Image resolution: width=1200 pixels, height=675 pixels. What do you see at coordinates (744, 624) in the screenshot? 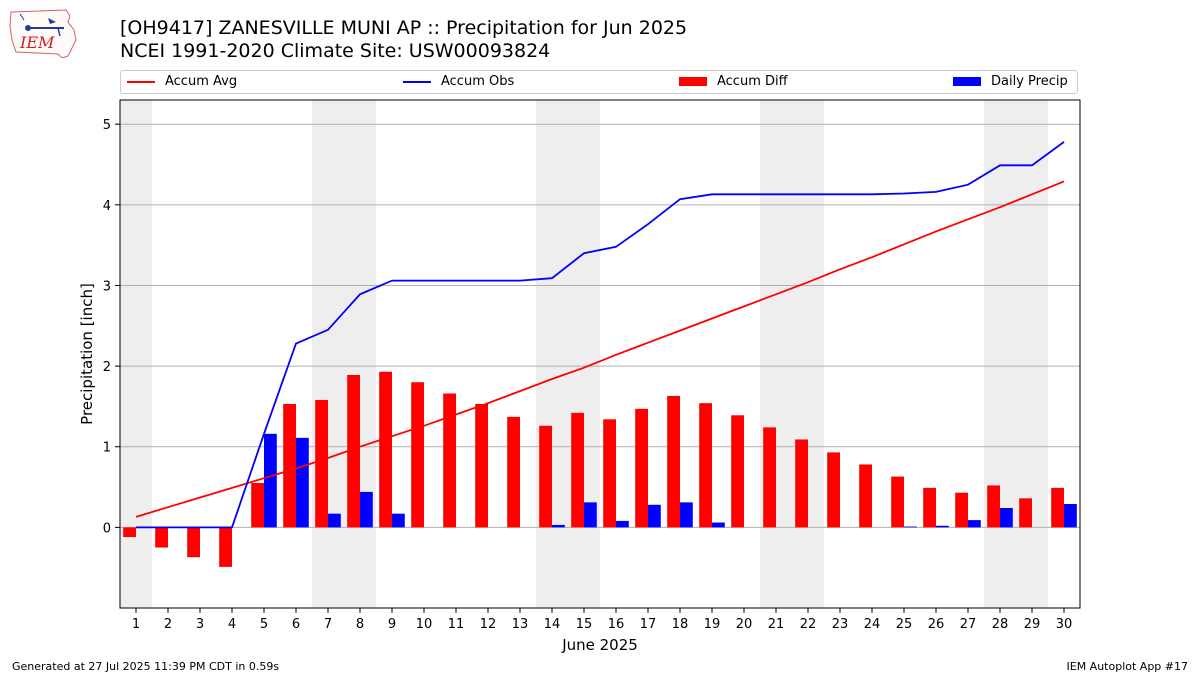
I see `x-tick-label: 20` at bounding box center [744, 624].